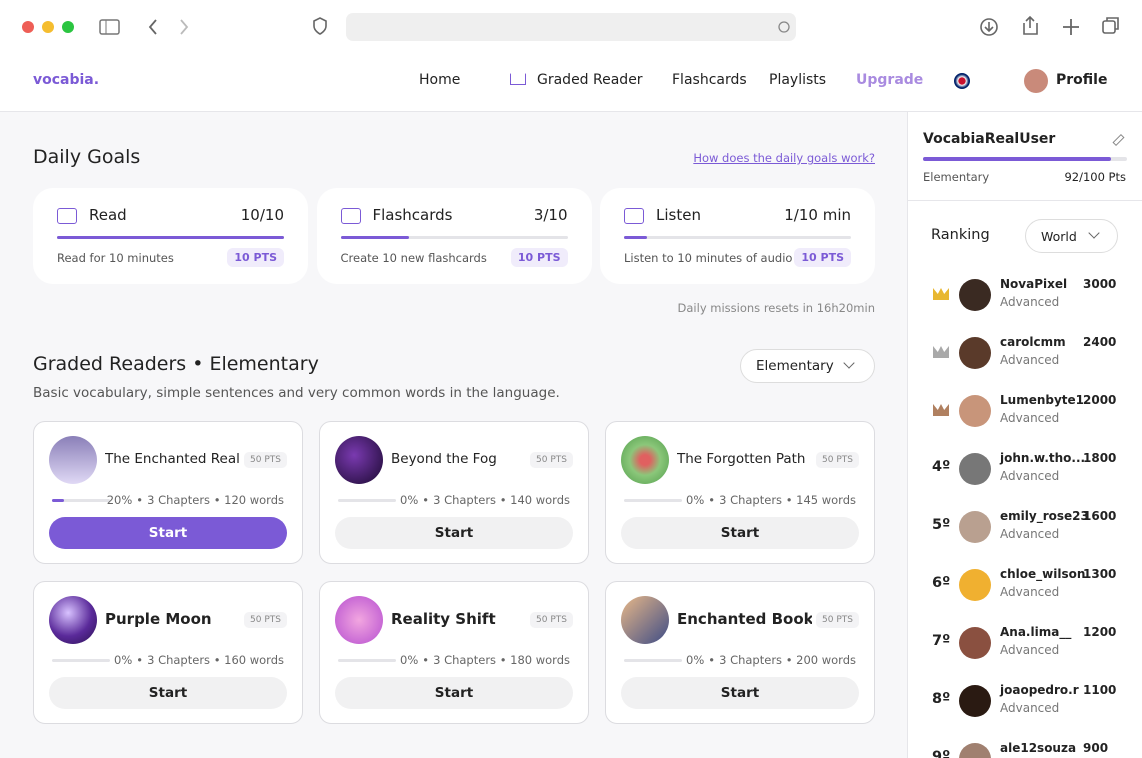 The width and height of the screenshot is (1142, 758). I want to click on profile-link: Profile, so click(1082, 80).